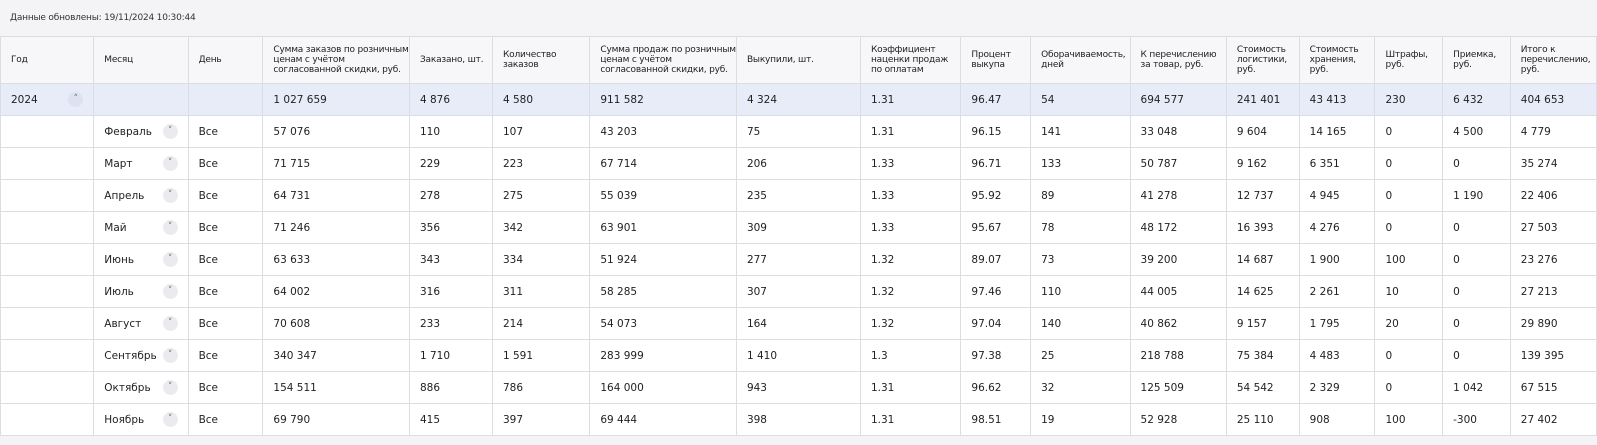 This screenshot has width=1597, height=445. Describe the element at coordinates (336, 99) in the screenshot. I see `table-cell: 1 027 659` at that location.